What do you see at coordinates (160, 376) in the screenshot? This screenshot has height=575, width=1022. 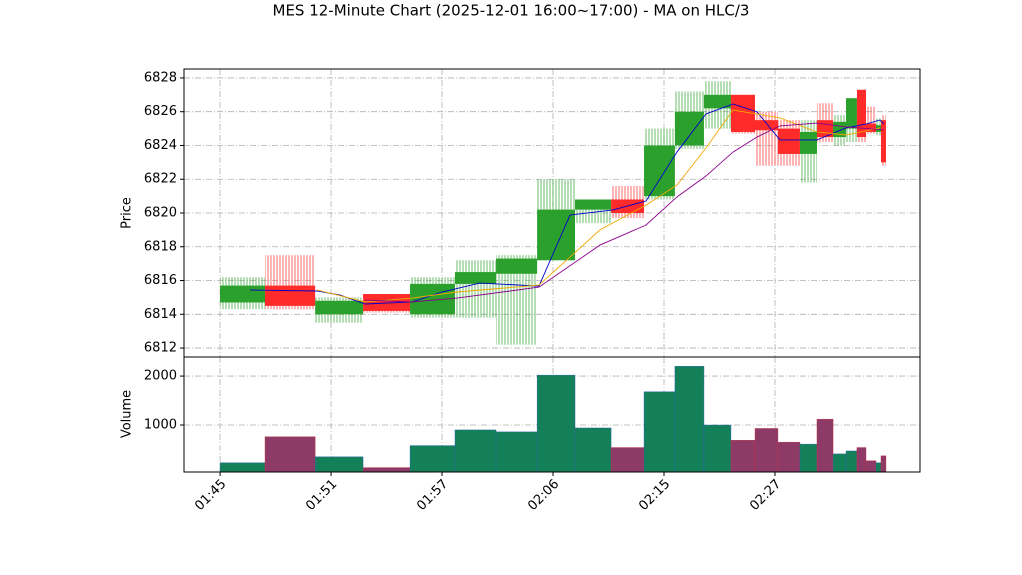 I see `y-tick-label: 2000` at bounding box center [160, 376].